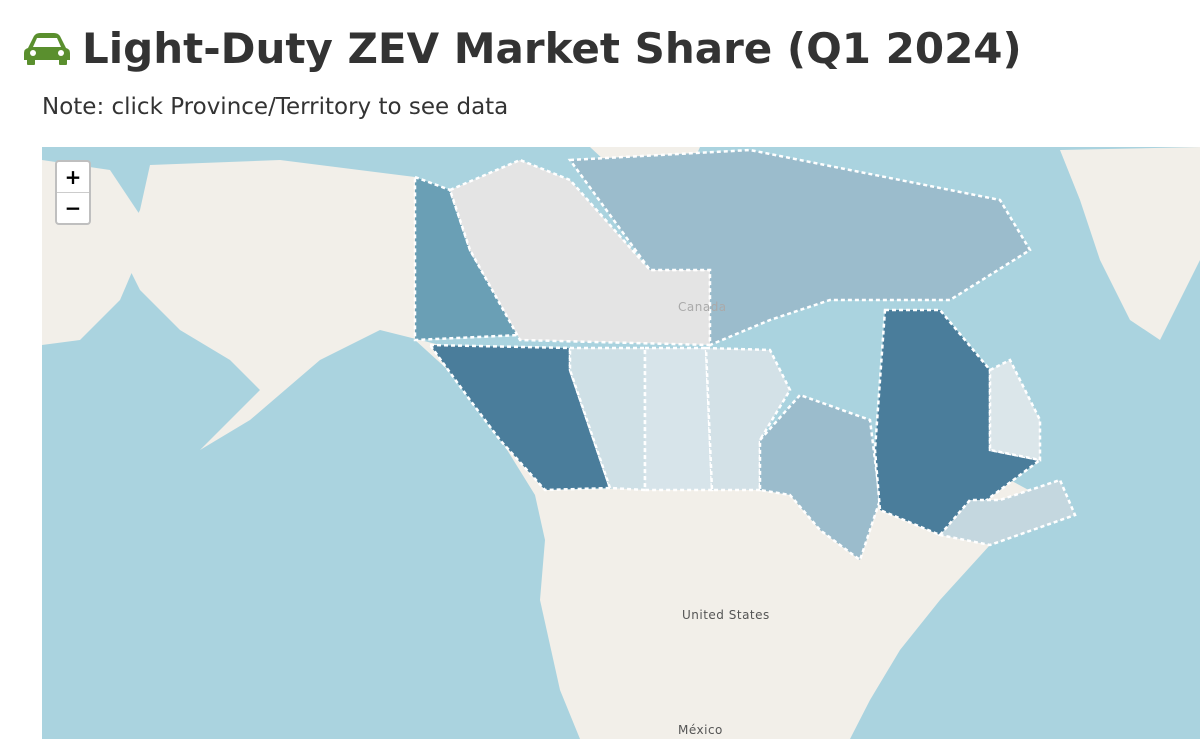 The width and height of the screenshot is (1200, 739). Describe the element at coordinates (73, 177) in the screenshot. I see `zoom-in: +` at that location.